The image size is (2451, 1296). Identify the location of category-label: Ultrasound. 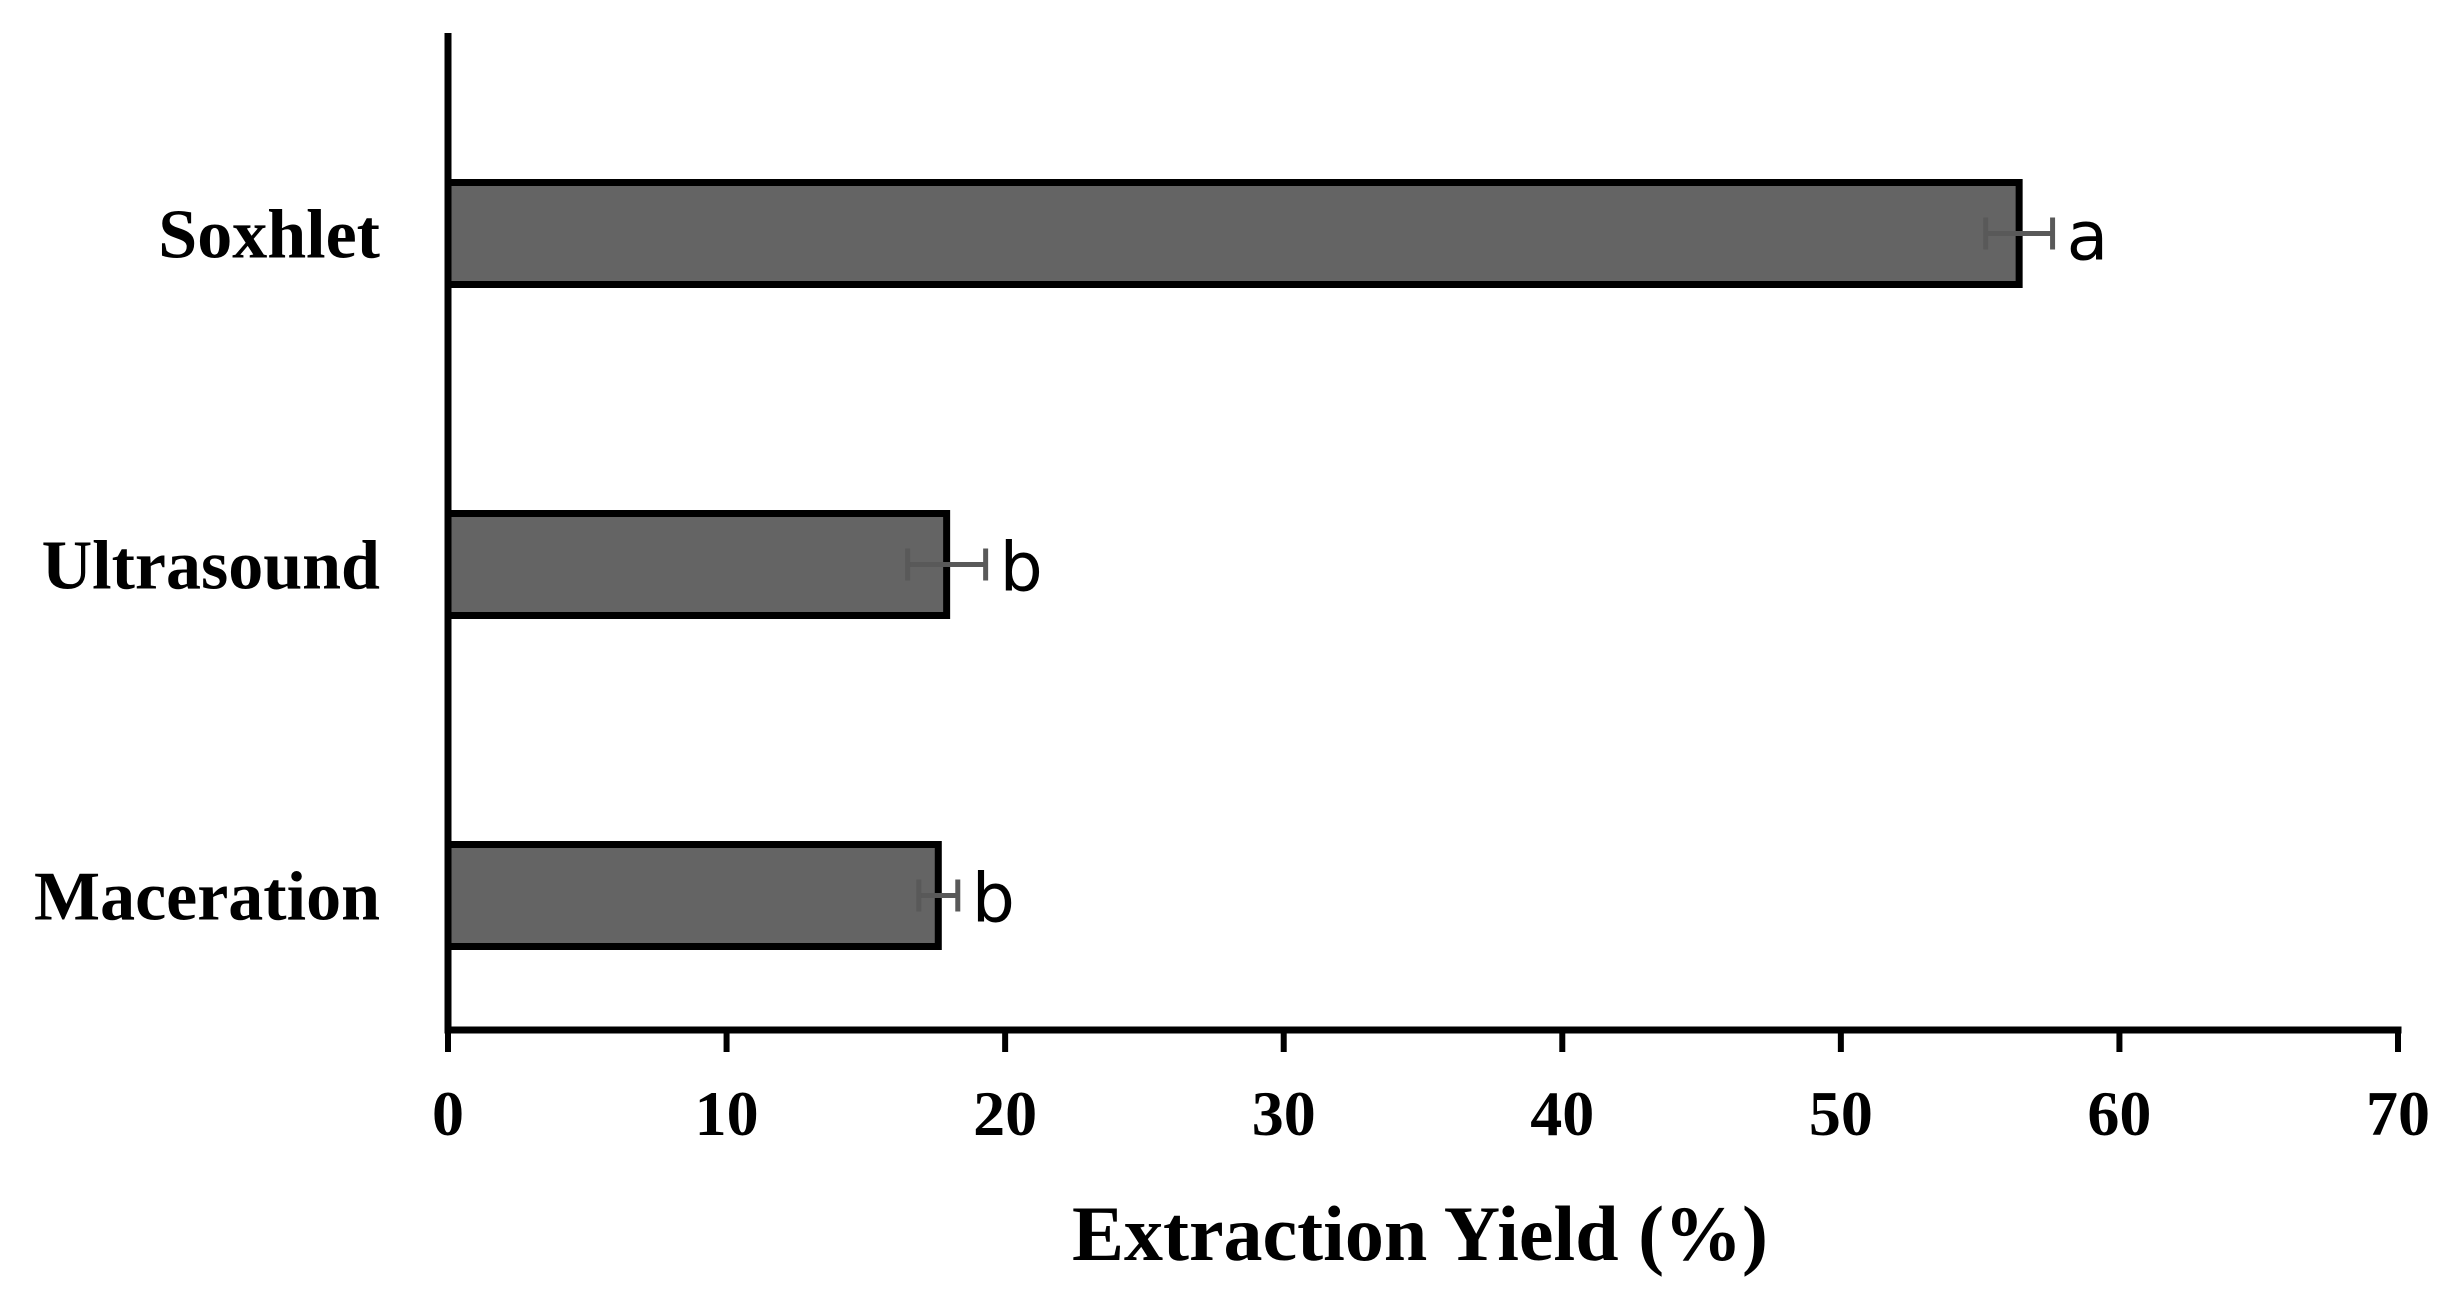
(211, 566).